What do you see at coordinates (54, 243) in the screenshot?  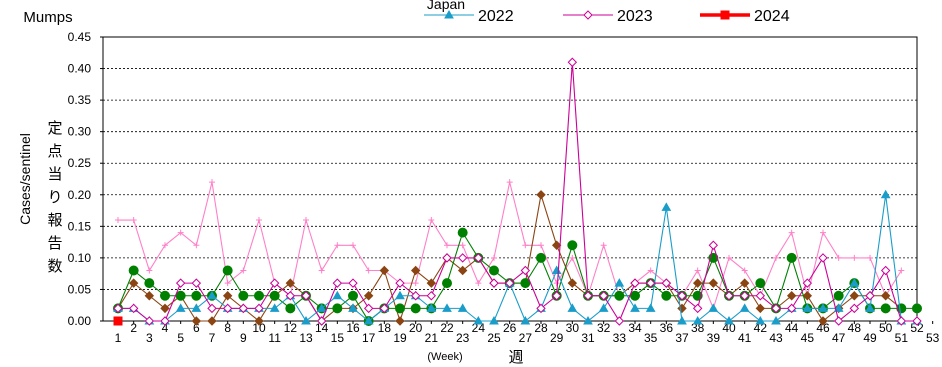 I see `y-axis-label-ja-char: 告` at bounding box center [54, 243].